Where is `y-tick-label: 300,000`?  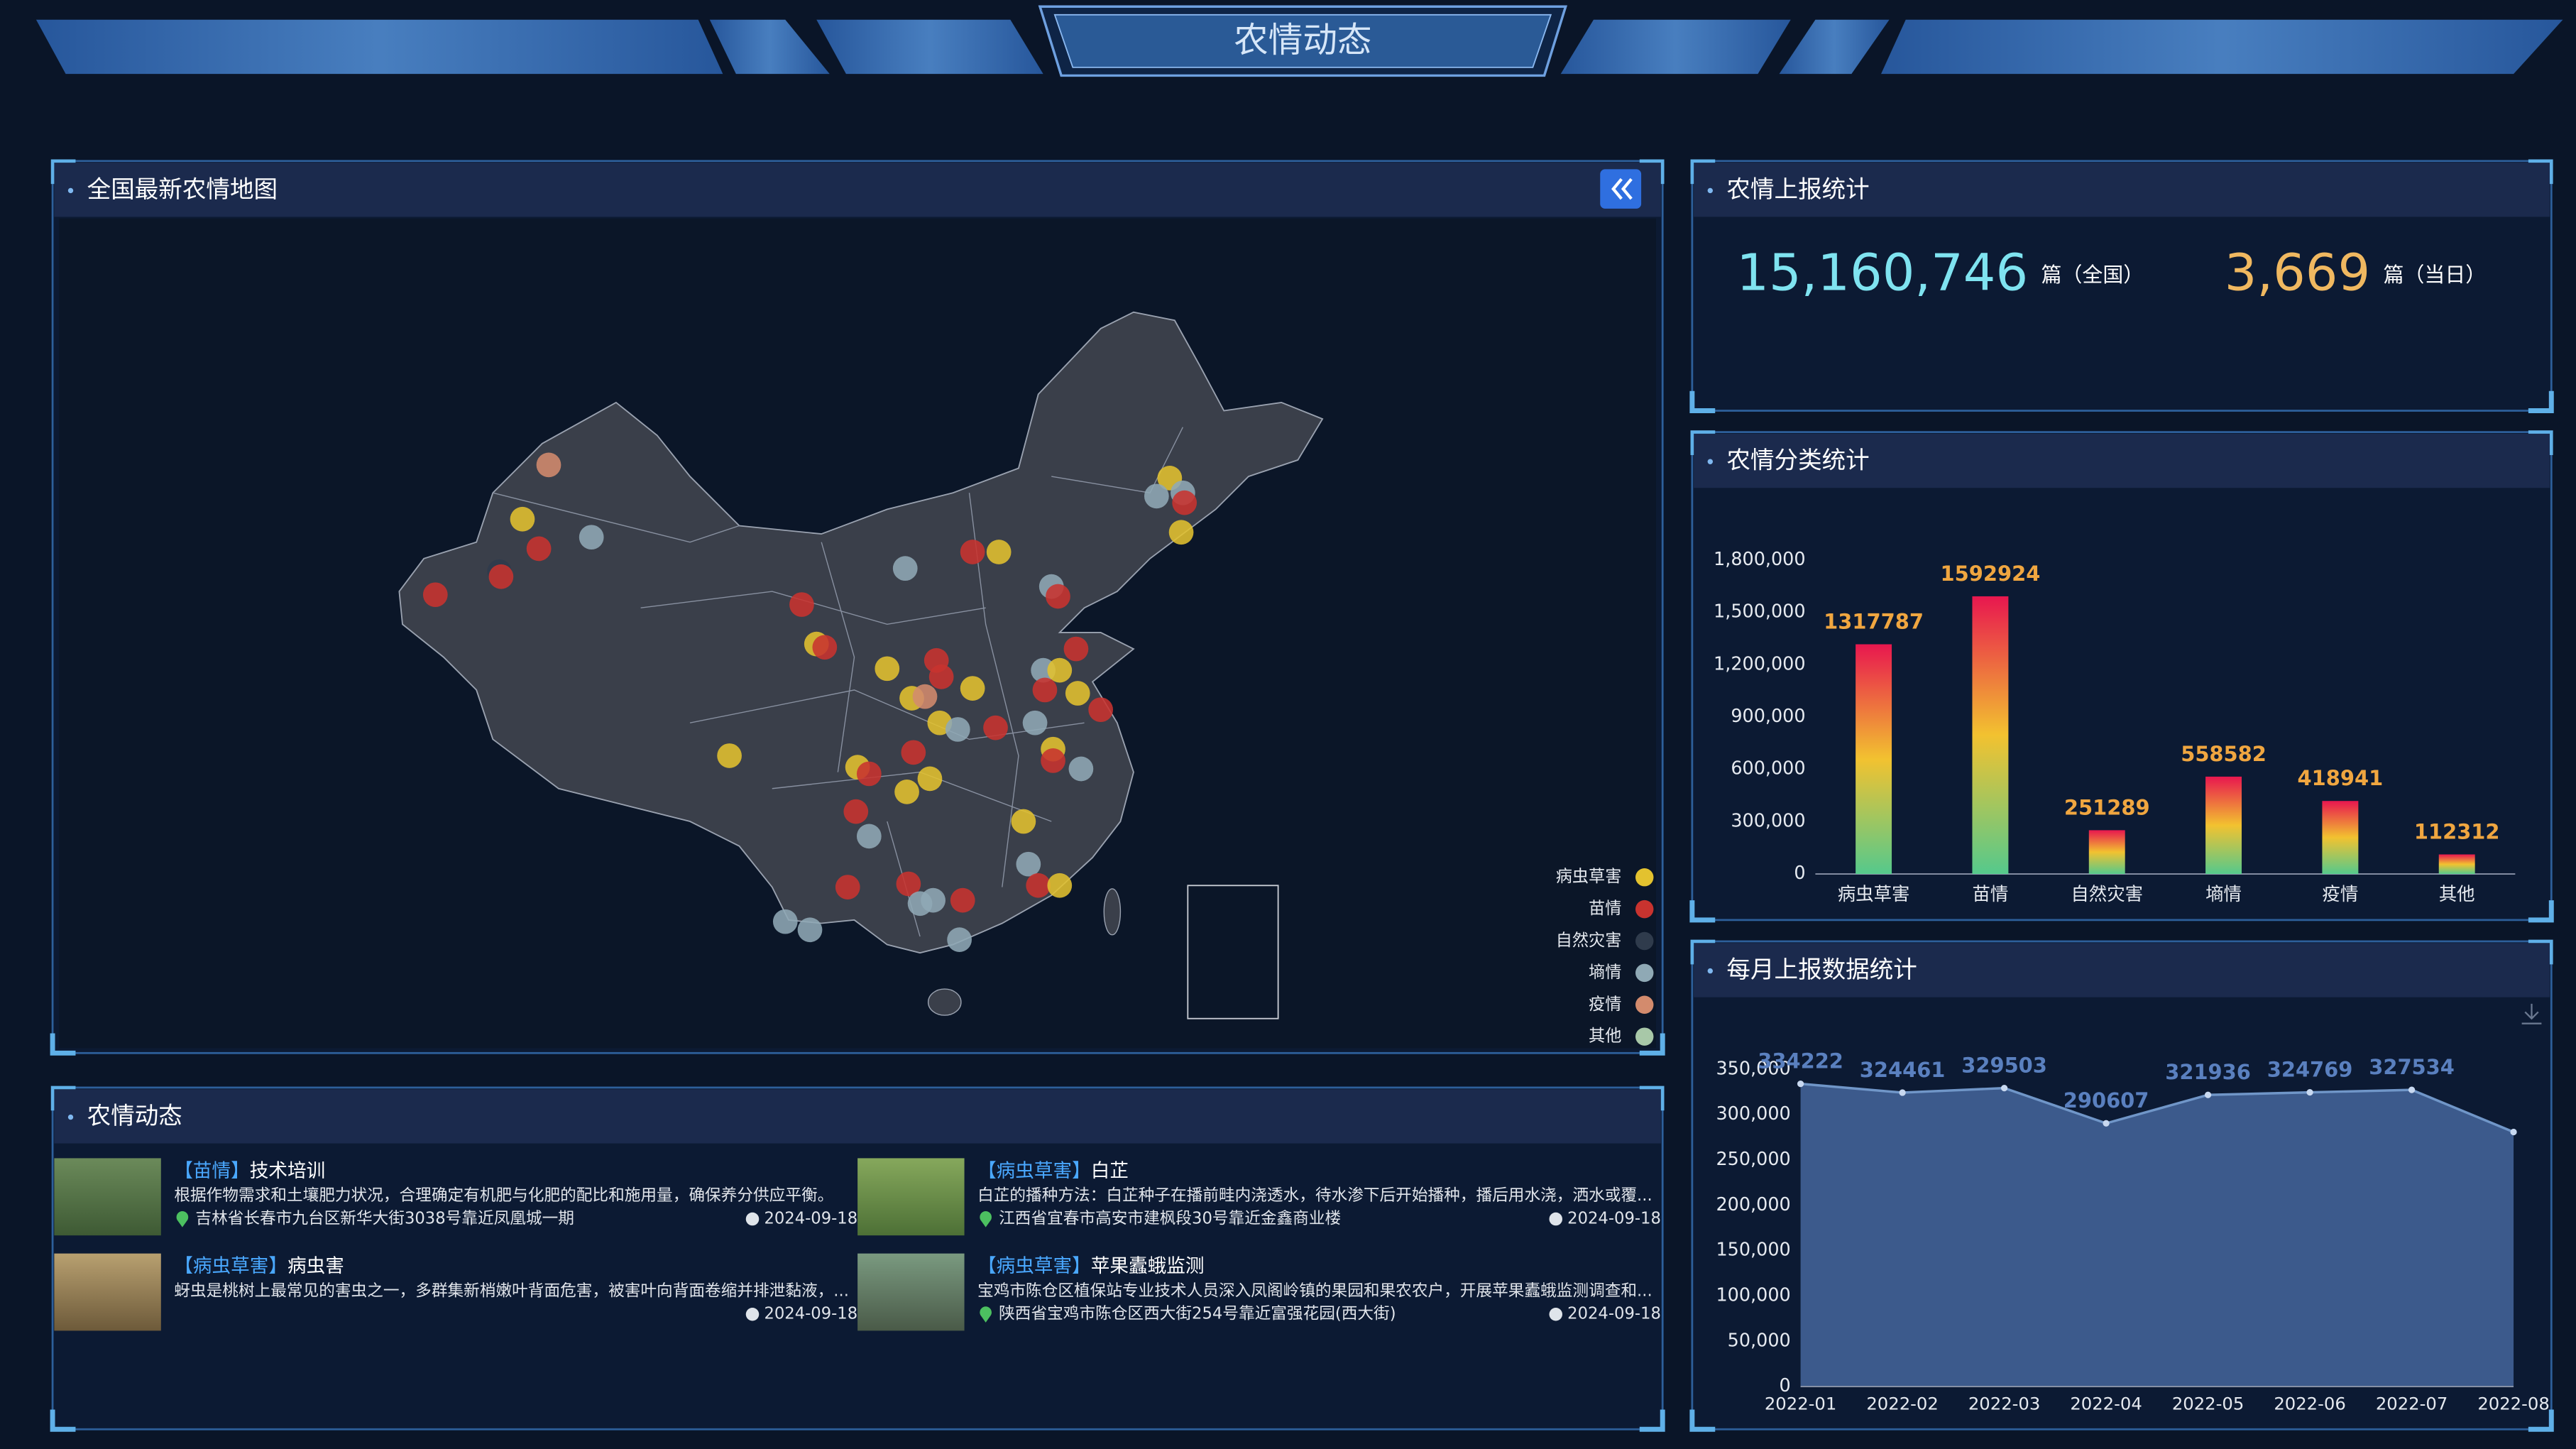 y-tick-label: 300,000 is located at coordinates (1768, 820).